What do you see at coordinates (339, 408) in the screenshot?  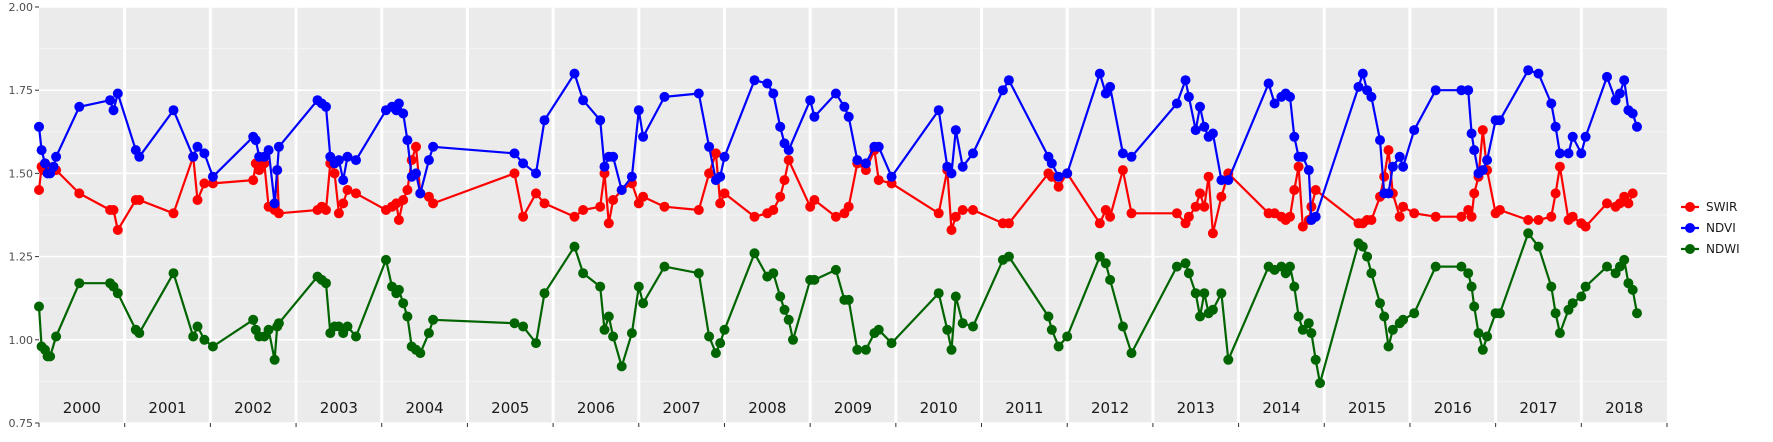 I see `year-label: 2003` at bounding box center [339, 408].